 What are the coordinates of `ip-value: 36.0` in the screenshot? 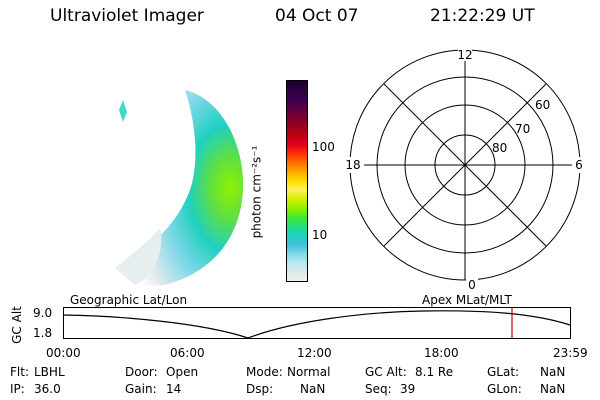 It's located at (47, 389).